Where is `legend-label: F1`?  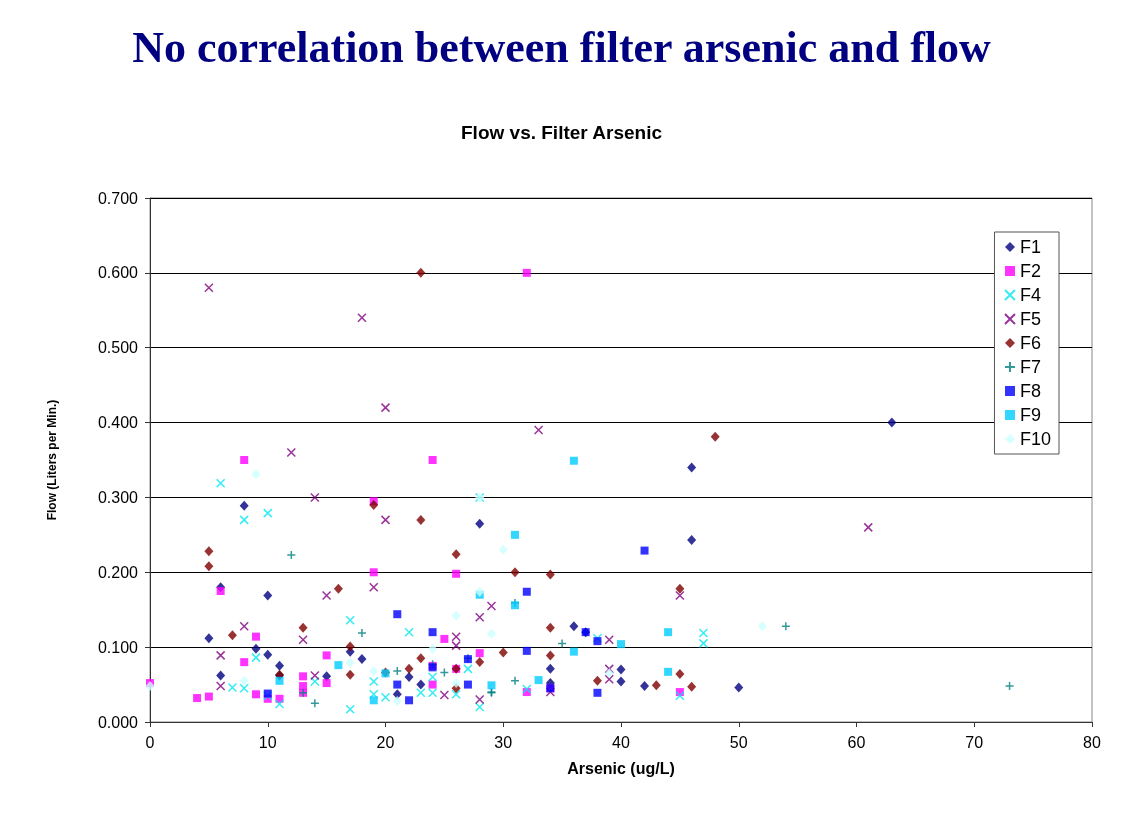
legend-label: F1 is located at coordinates (1030, 247).